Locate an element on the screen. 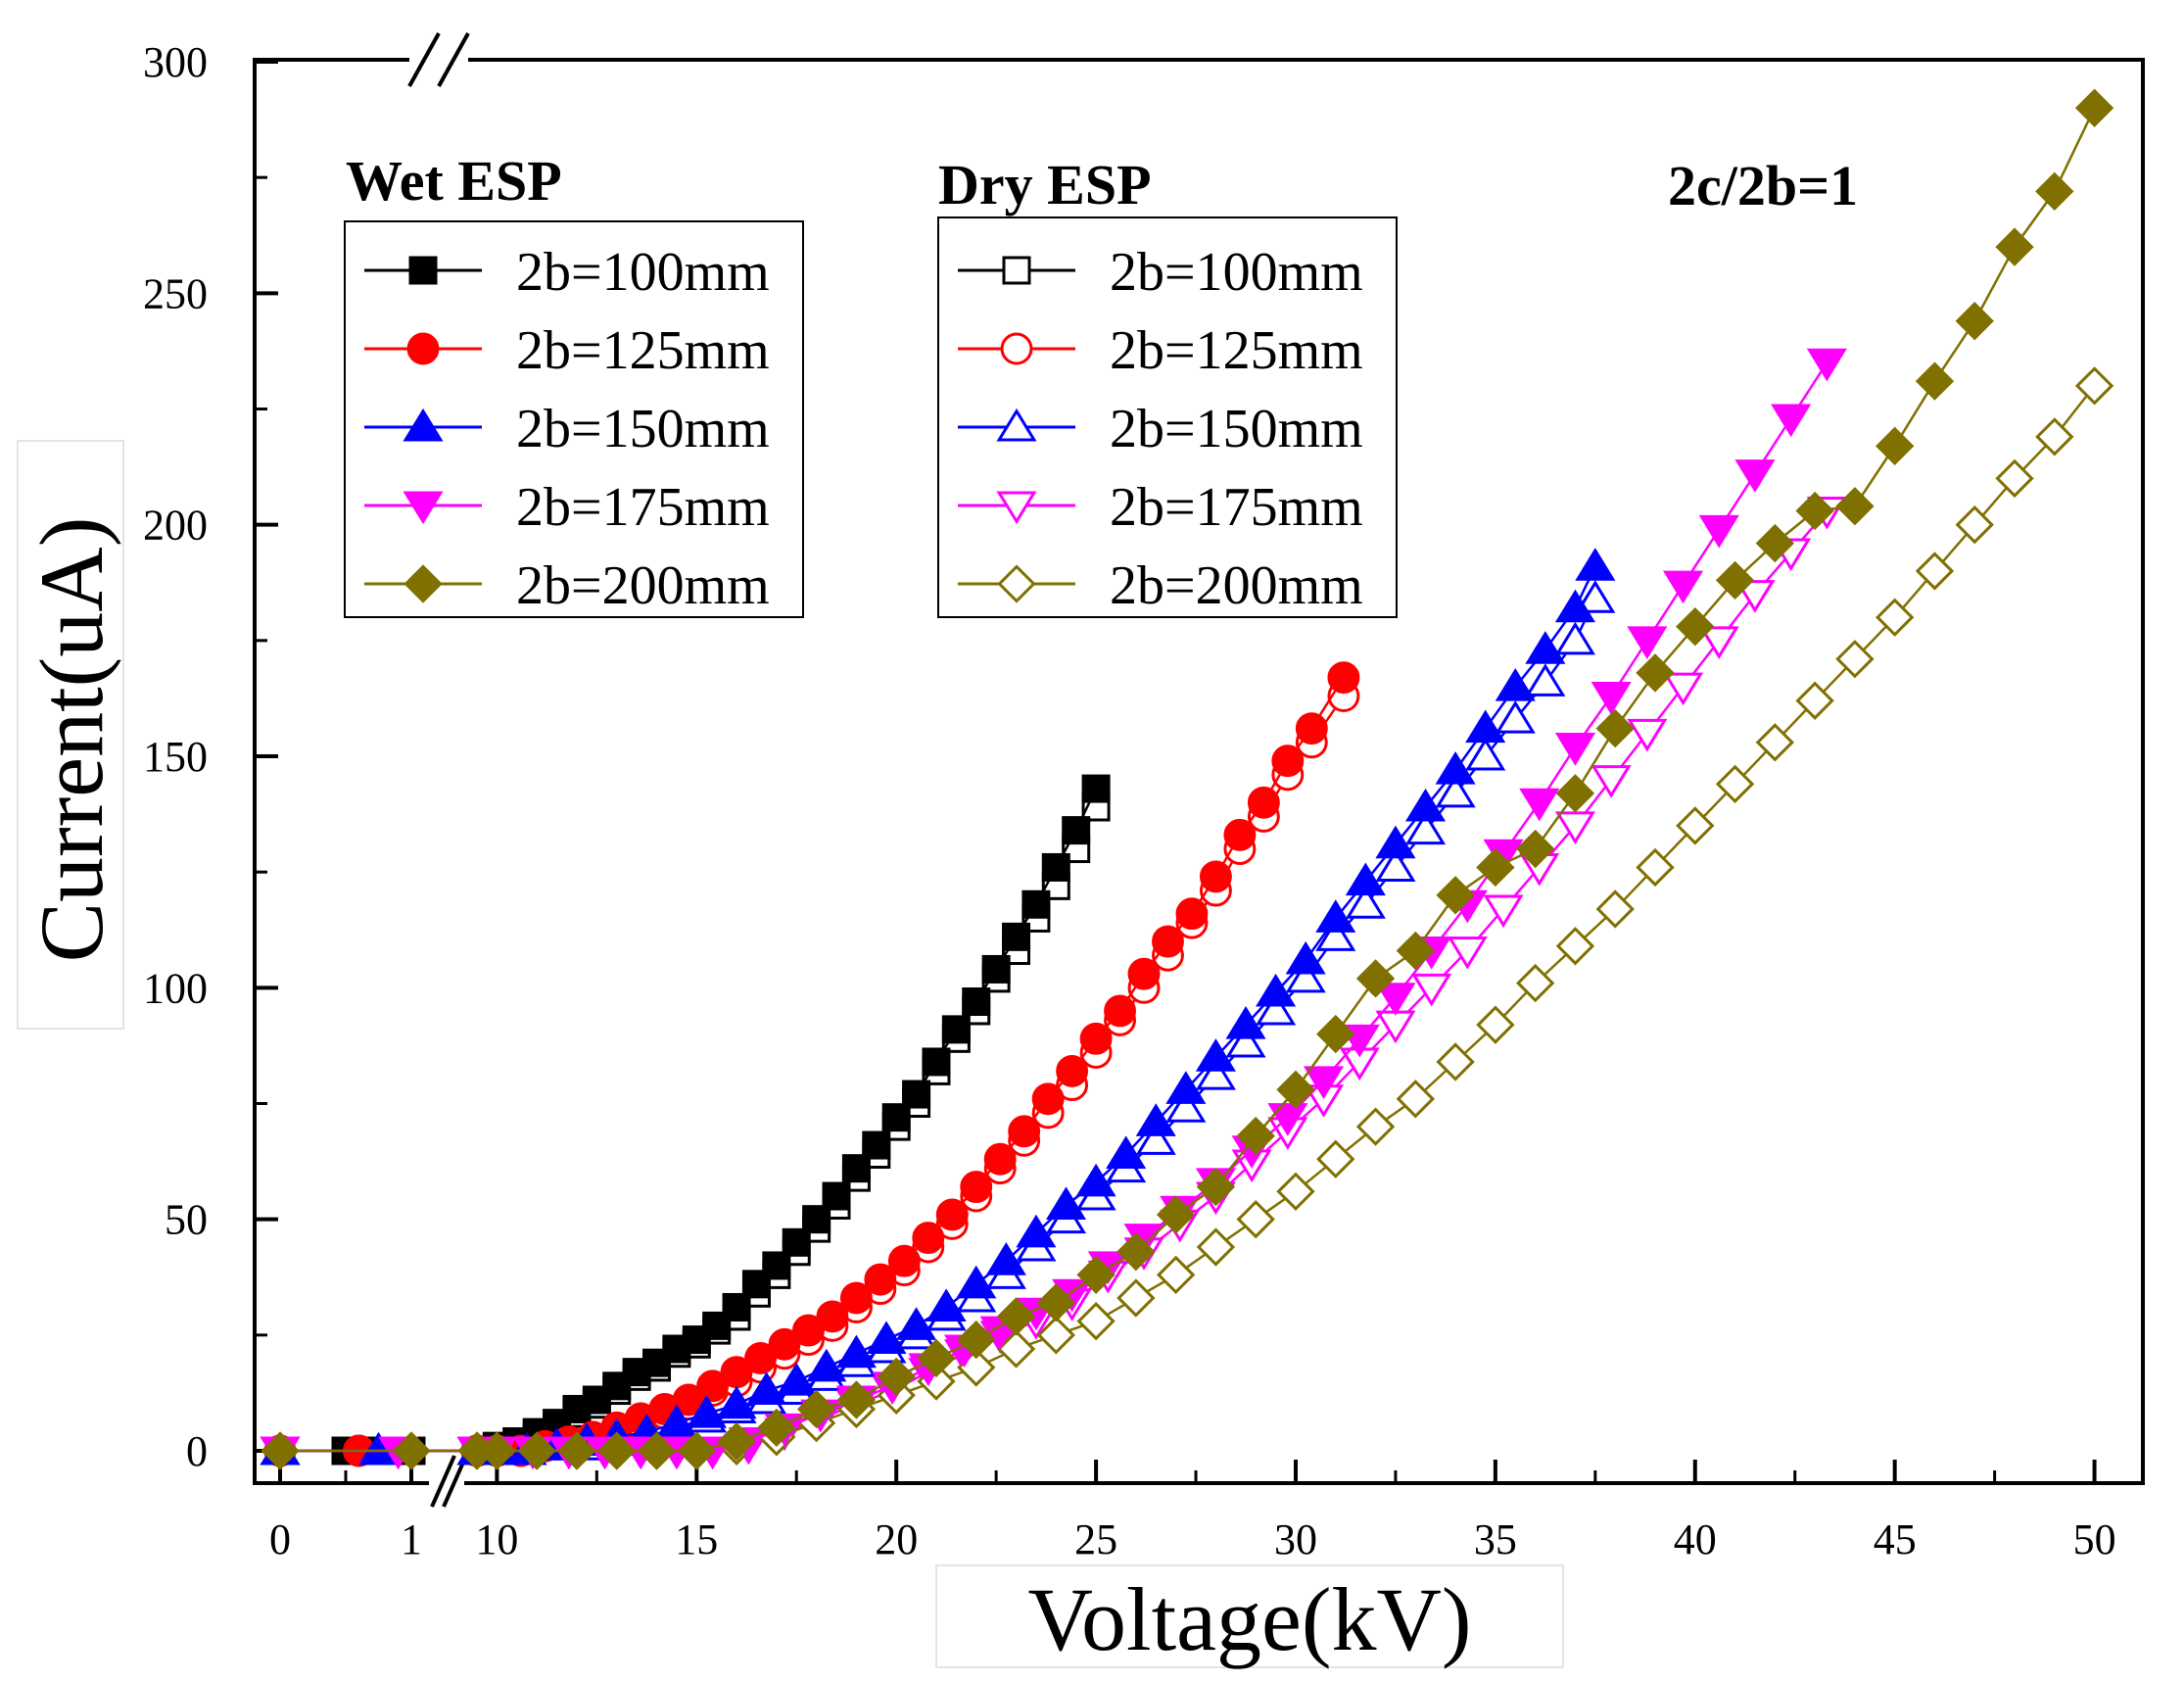  x-axis: 0 1 10 15 20 25 30 35 40 45 50 is located at coordinates (1192, 1511).